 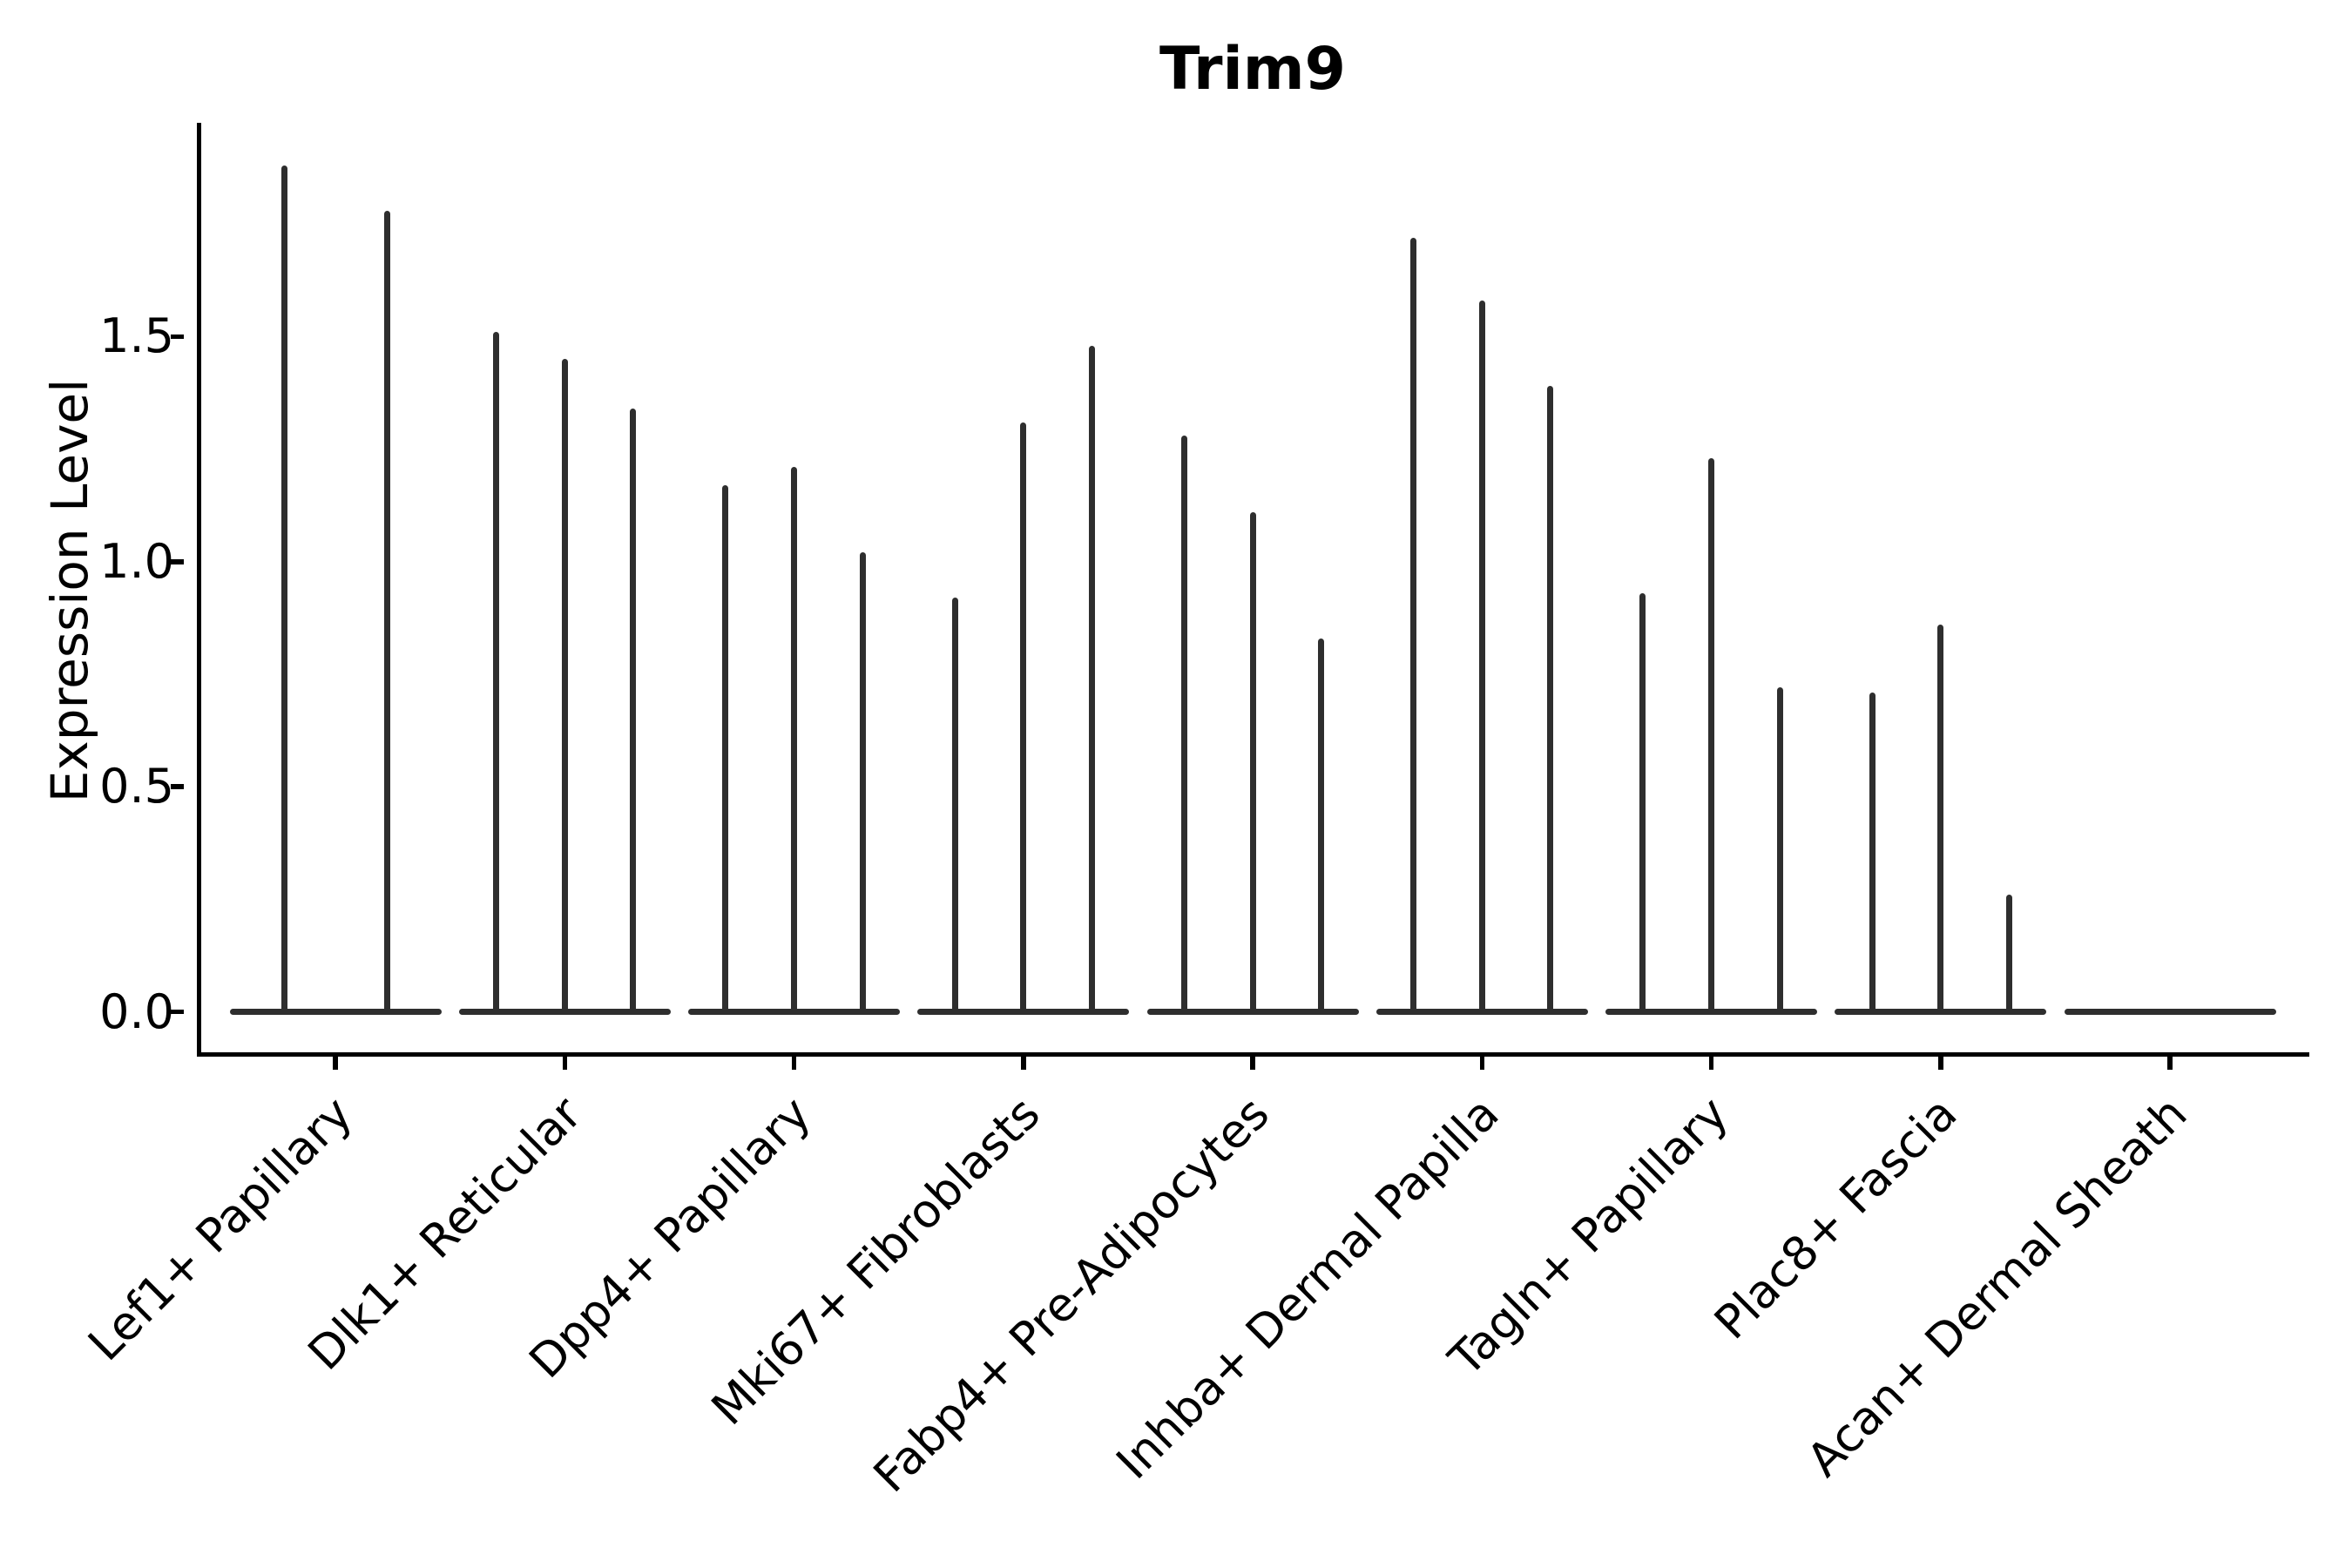 I want to click on x-axis-spine, so click(x=1252, y=1054).